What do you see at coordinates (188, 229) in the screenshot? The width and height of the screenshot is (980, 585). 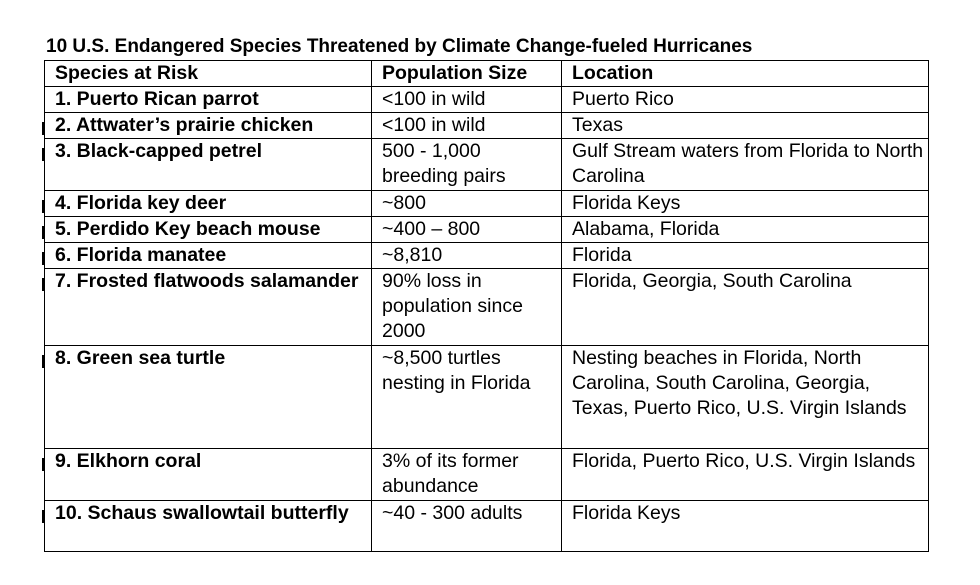 I see `species-text: 5. Perdido Key beach mouse` at bounding box center [188, 229].